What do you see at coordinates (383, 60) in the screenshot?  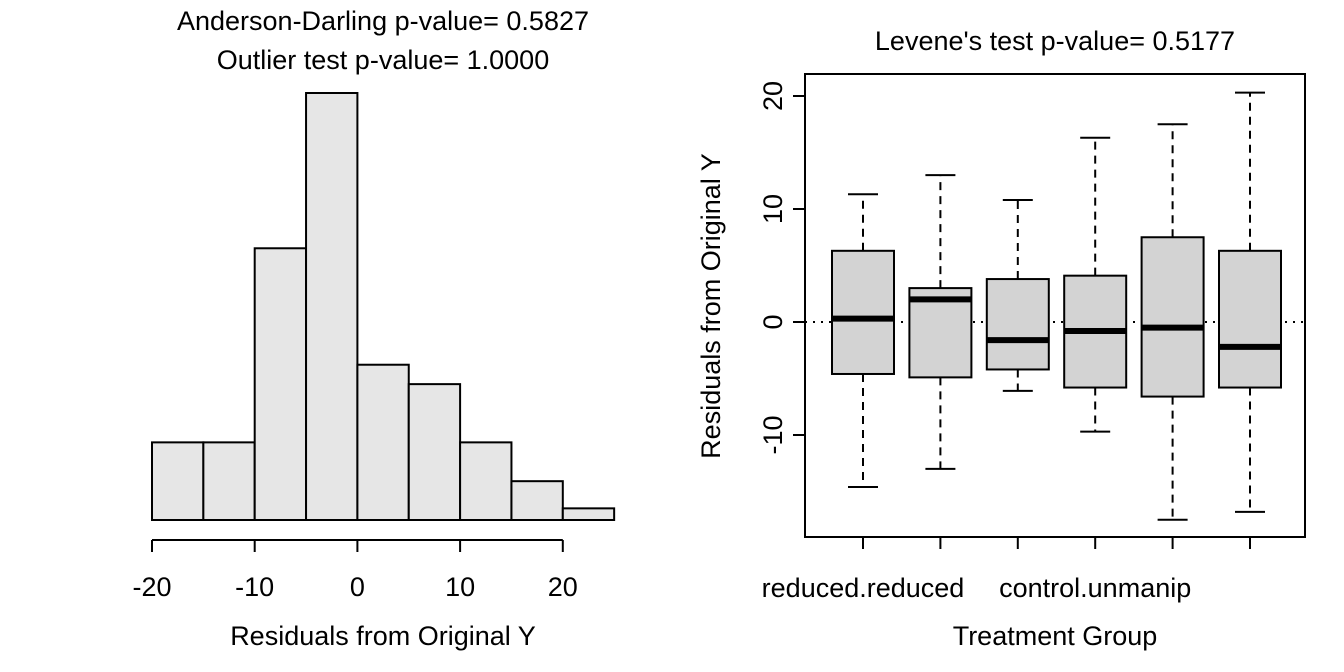 I see `histogram-title-line-2: Outlier test p-value= 1.0000` at bounding box center [383, 60].